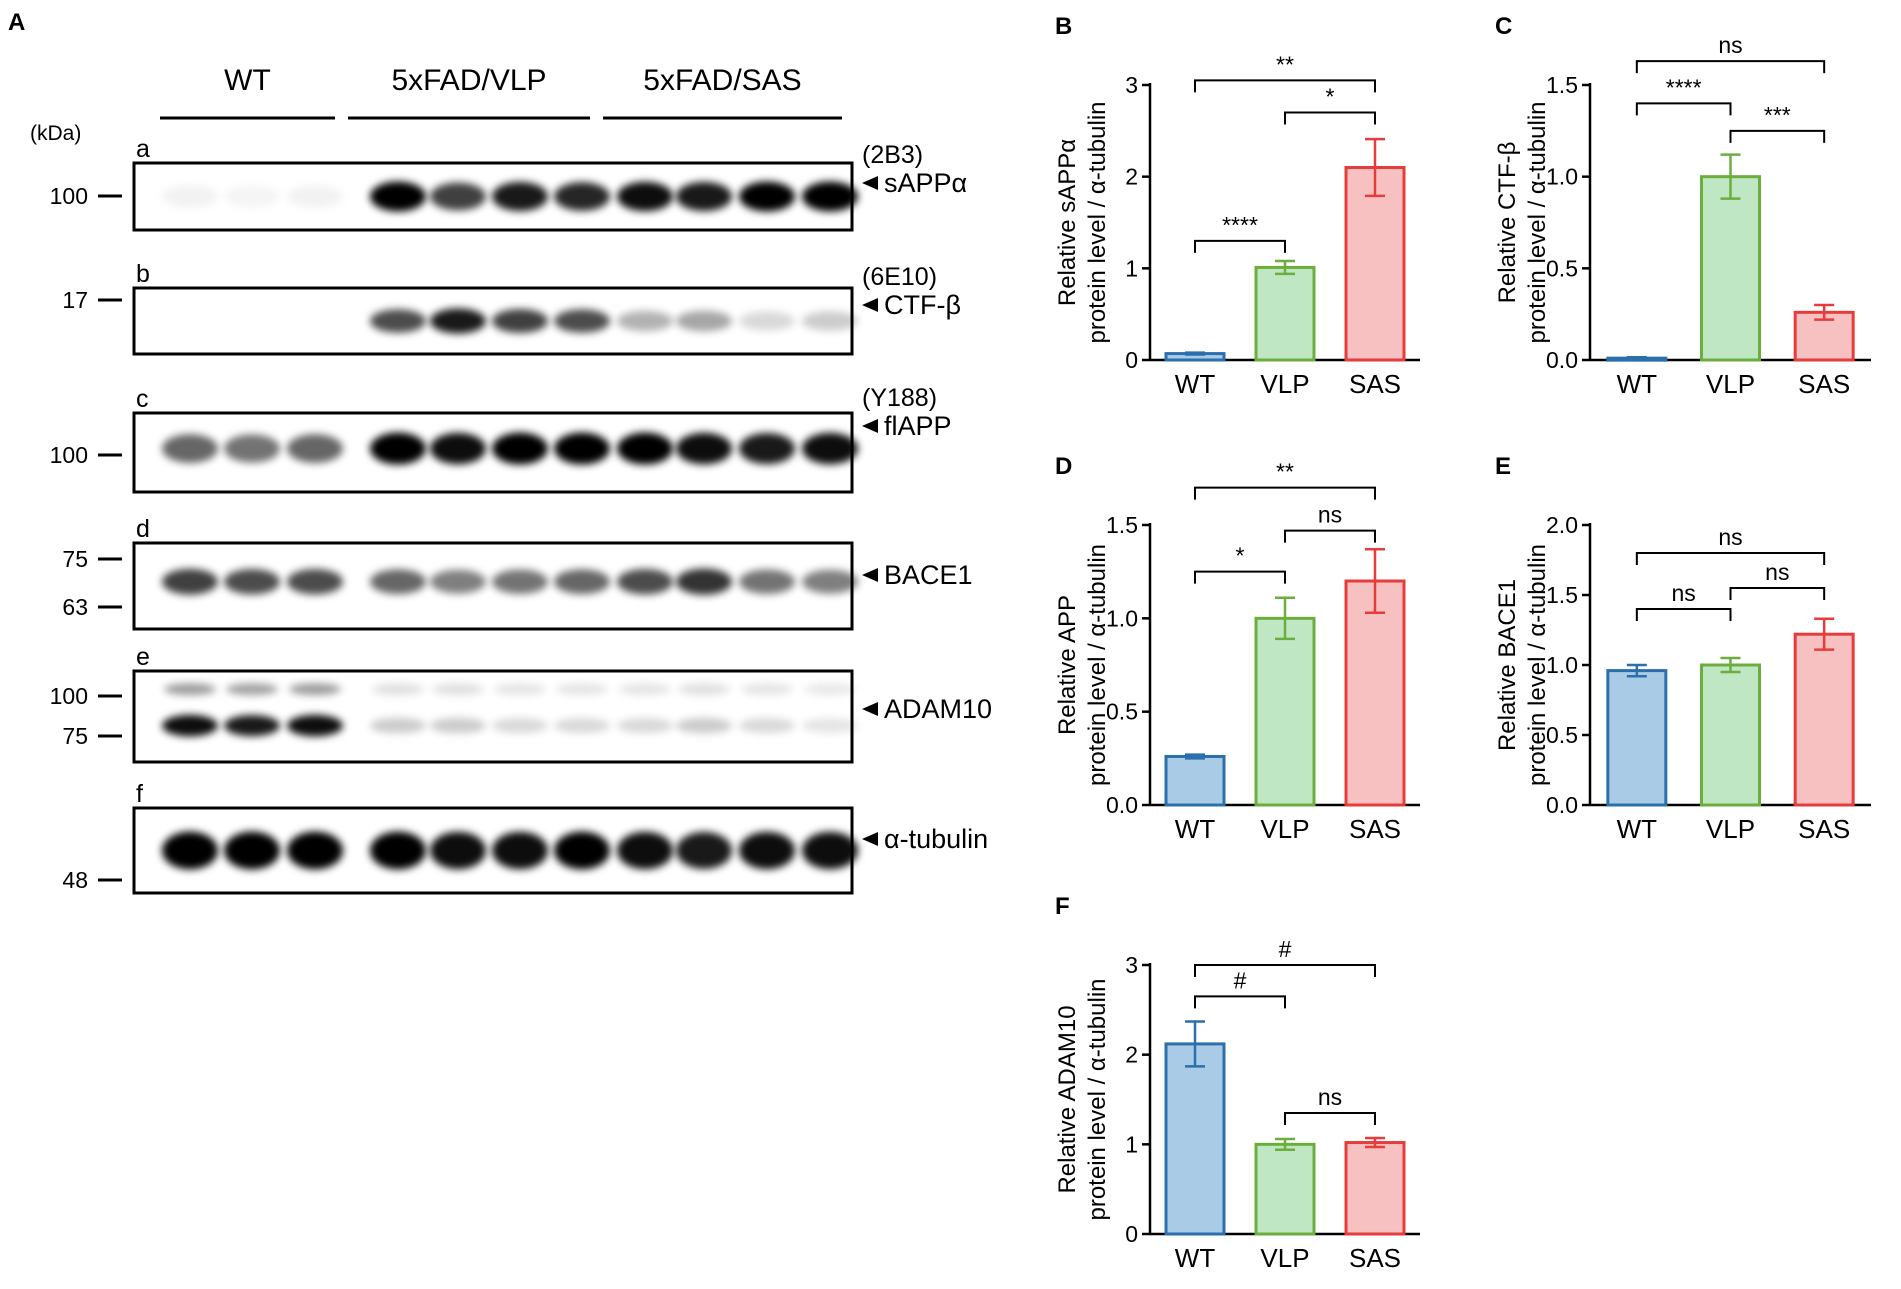 Image resolution: width=1901 pixels, height=1289 pixels. What do you see at coordinates (892, 155) in the screenshot?
I see `antibody-label: (2B3)` at bounding box center [892, 155].